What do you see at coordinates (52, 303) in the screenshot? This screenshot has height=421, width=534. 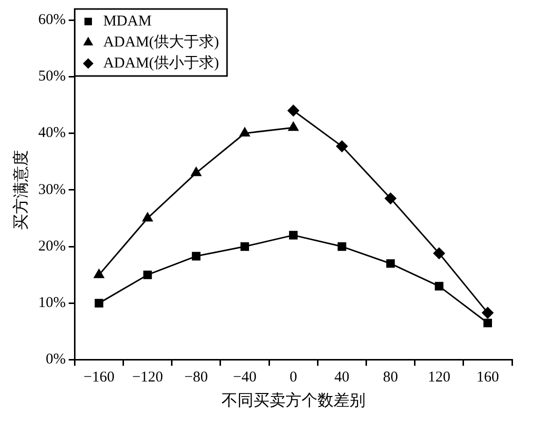 I see `y-tick-label: 10%` at bounding box center [52, 303].